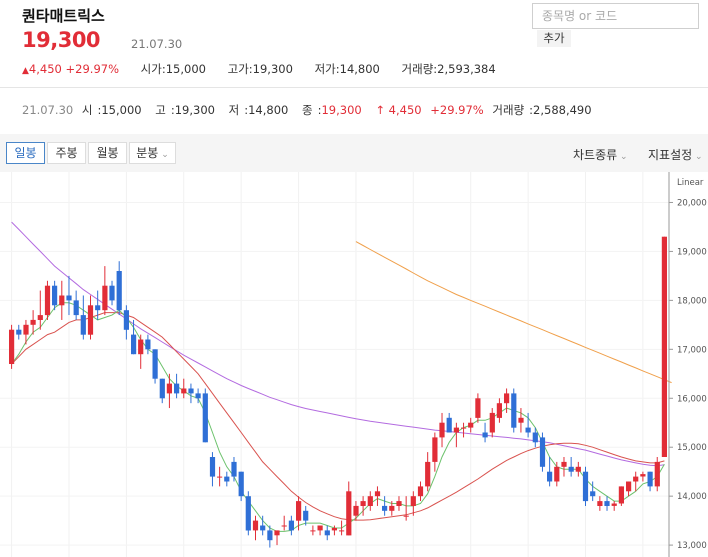 This screenshot has width=708, height=557. What do you see at coordinates (457, 110) in the screenshot?
I see `info-change-pct: +29.97%` at bounding box center [457, 110].